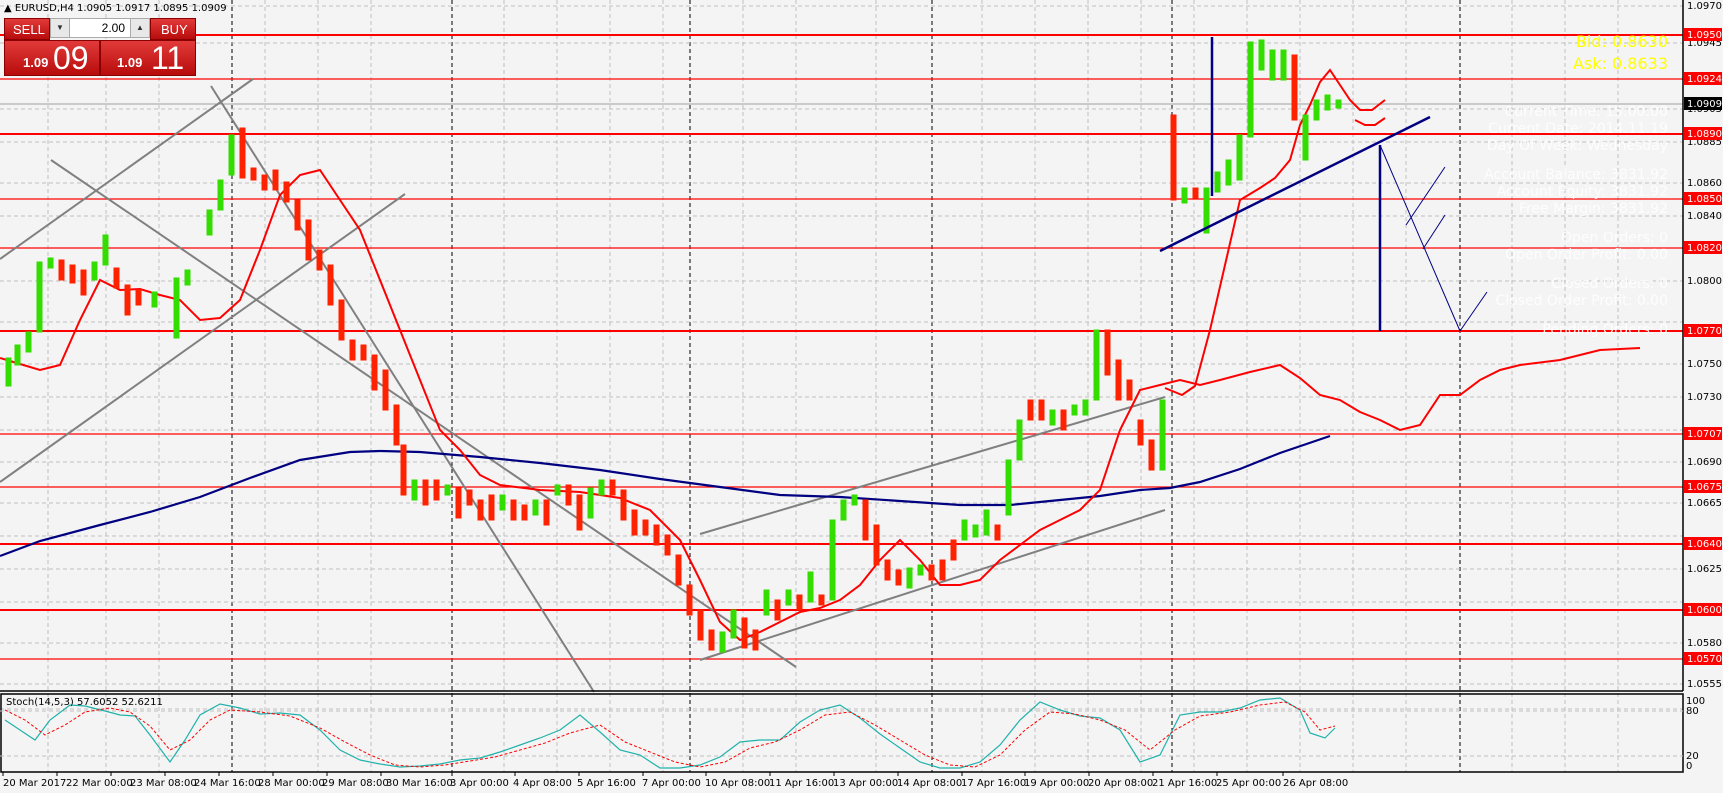 This screenshot has width=1723, height=793. What do you see at coordinates (643, 774) in the screenshot?
I see `time-axis-ticks` at bounding box center [643, 774].